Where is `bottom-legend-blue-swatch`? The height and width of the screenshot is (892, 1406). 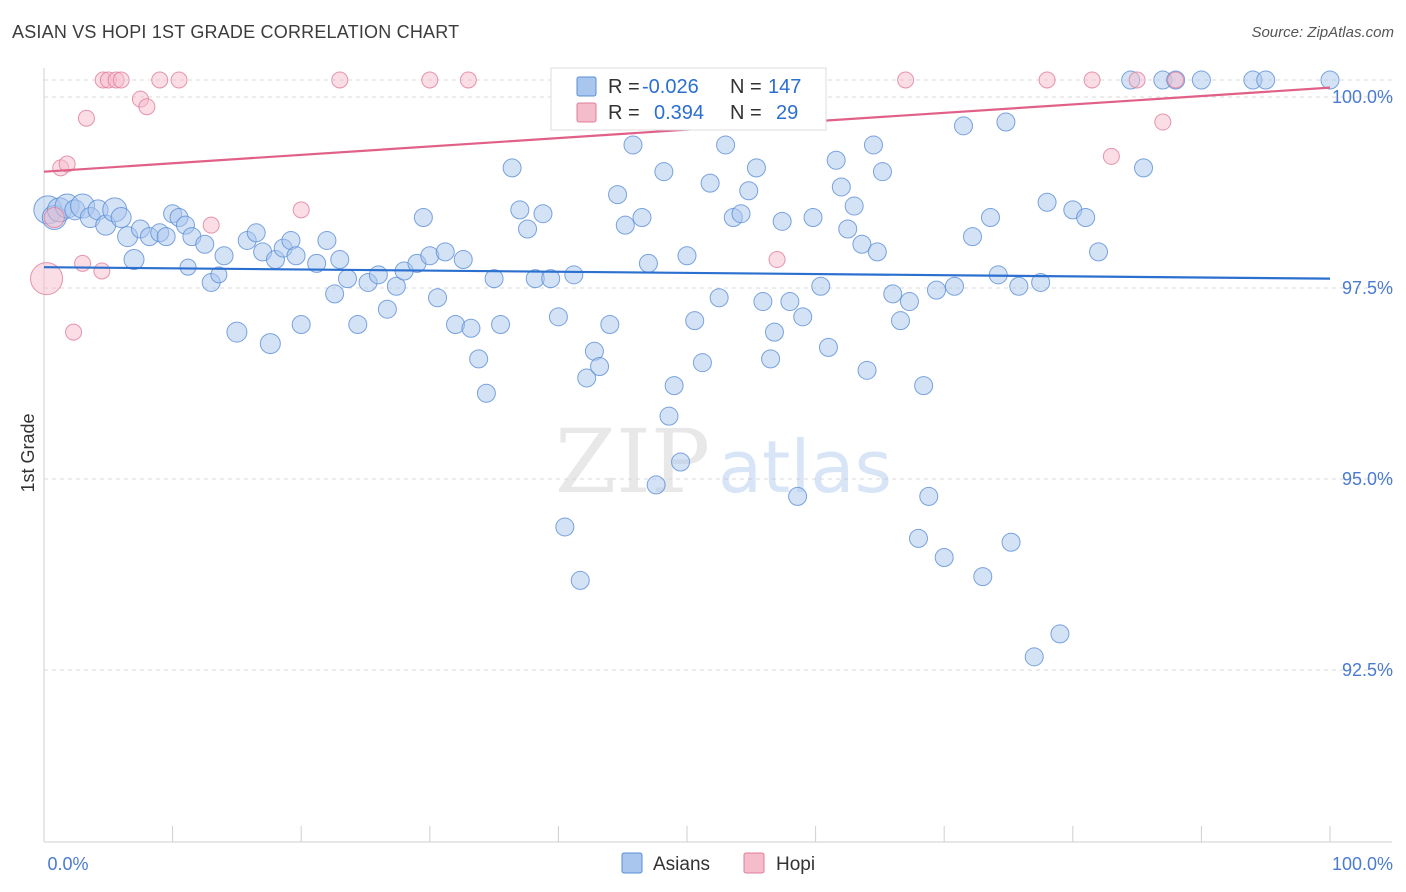
bottom-legend-blue-swatch is located at coordinates (632, 863).